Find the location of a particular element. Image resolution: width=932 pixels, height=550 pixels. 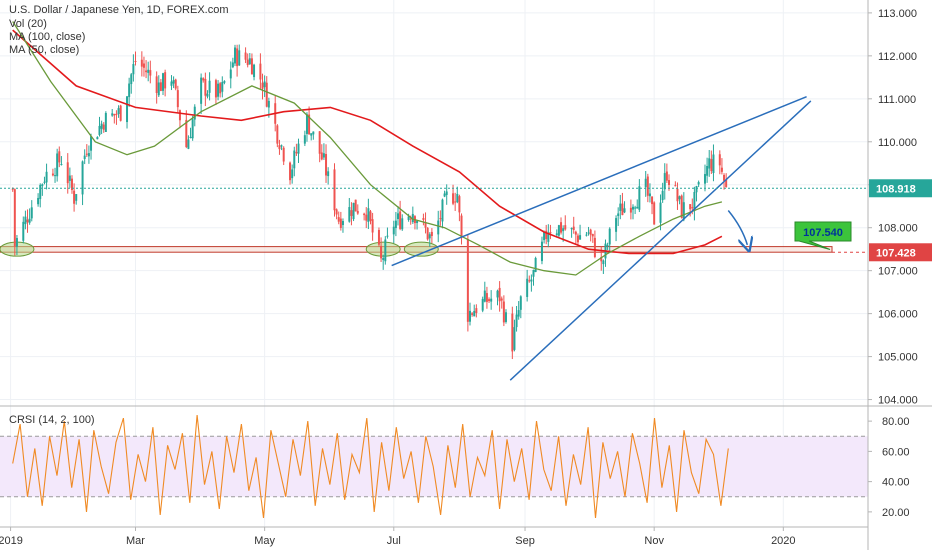

volume-legend: Vol (20) is located at coordinates (28, 24).